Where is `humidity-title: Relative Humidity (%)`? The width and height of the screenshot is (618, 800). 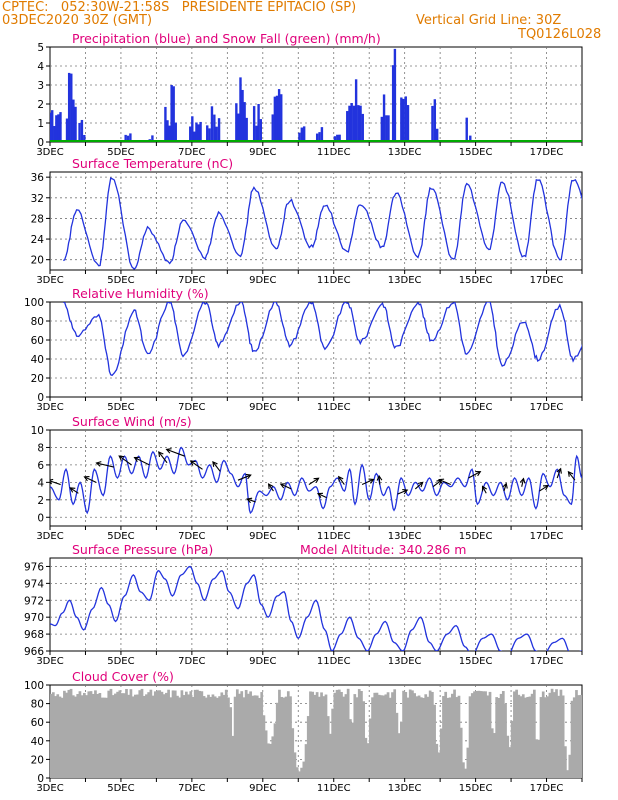
humidity-title: Relative Humidity (%) is located at coordinates (140, 293).